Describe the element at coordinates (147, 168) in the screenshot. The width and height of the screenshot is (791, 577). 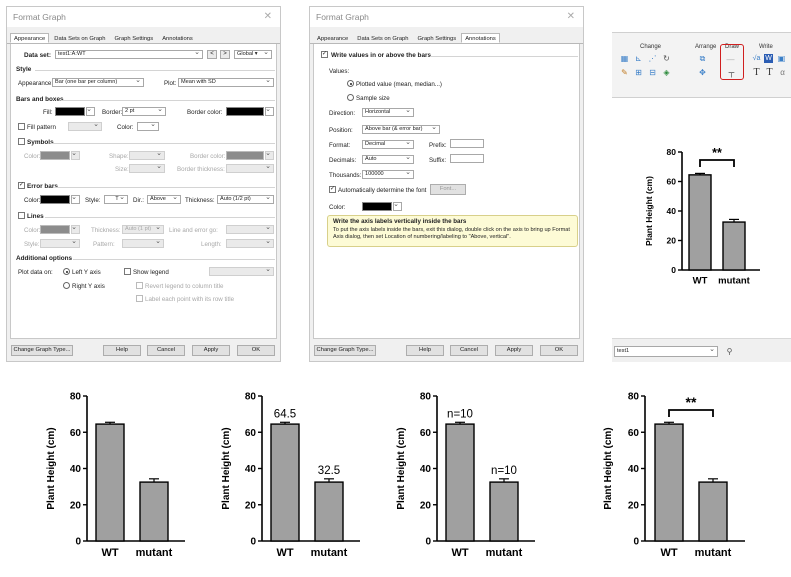
I see `size-select` at that location.